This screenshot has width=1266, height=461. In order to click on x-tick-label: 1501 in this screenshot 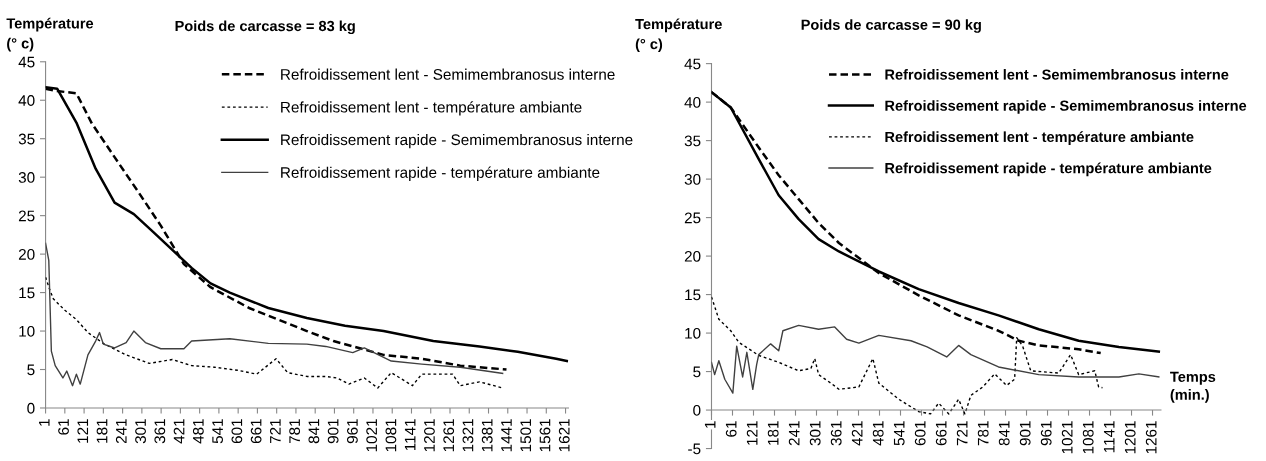, I will do `click(526, 435)`.